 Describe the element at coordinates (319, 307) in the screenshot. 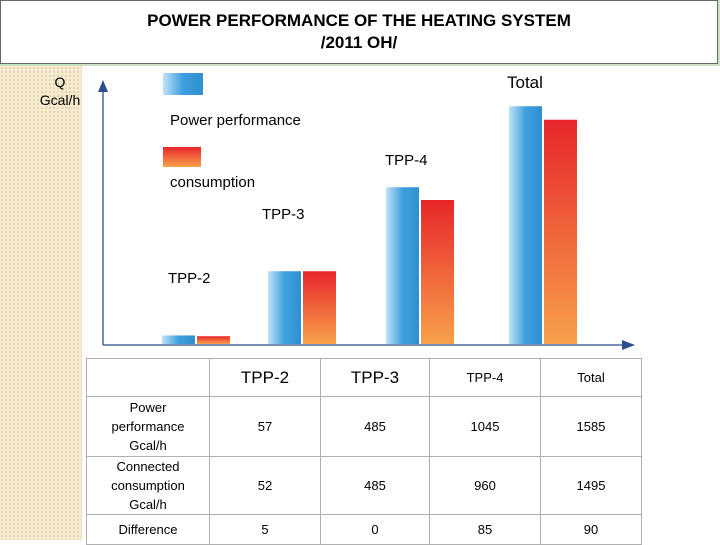

I see `bar-tpp-3-consumption` at that location.